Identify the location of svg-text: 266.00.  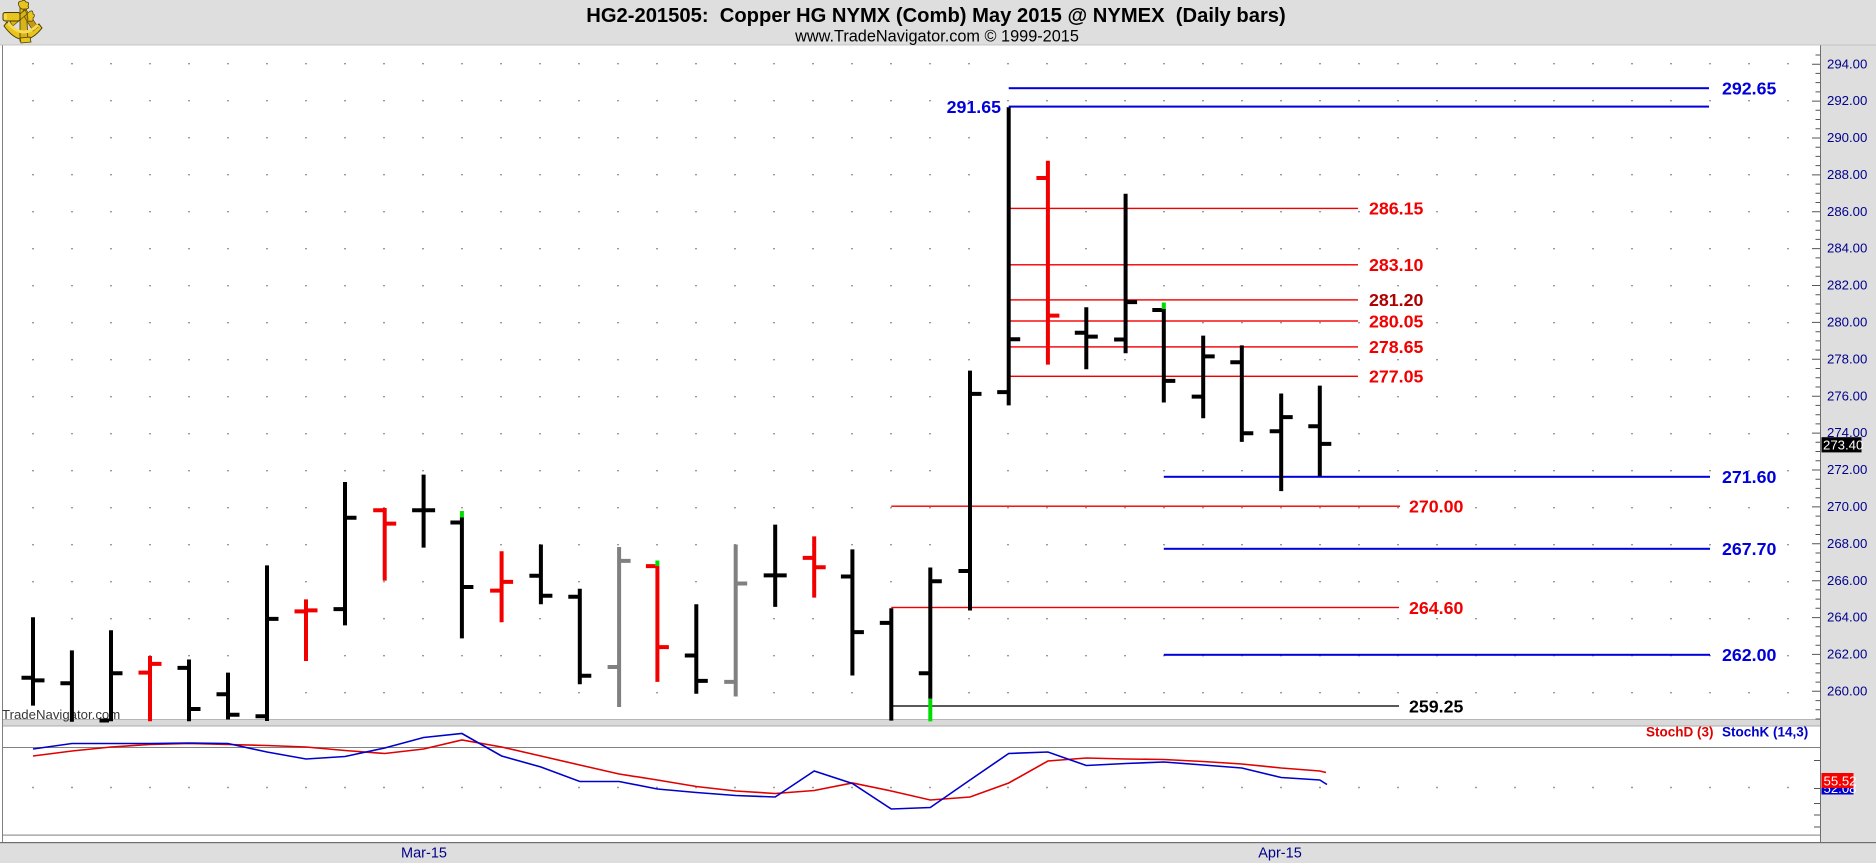
(1847, 580).